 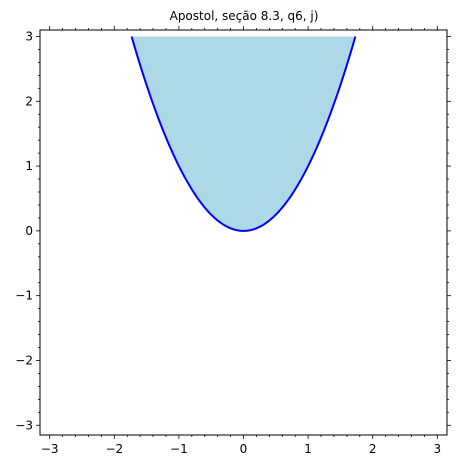 What do you see at coordinates (244, 16) in the screenshot?
I see `chart-title: Apostol, seção 8.3, q6, j)` at bounding box center [244, 16].